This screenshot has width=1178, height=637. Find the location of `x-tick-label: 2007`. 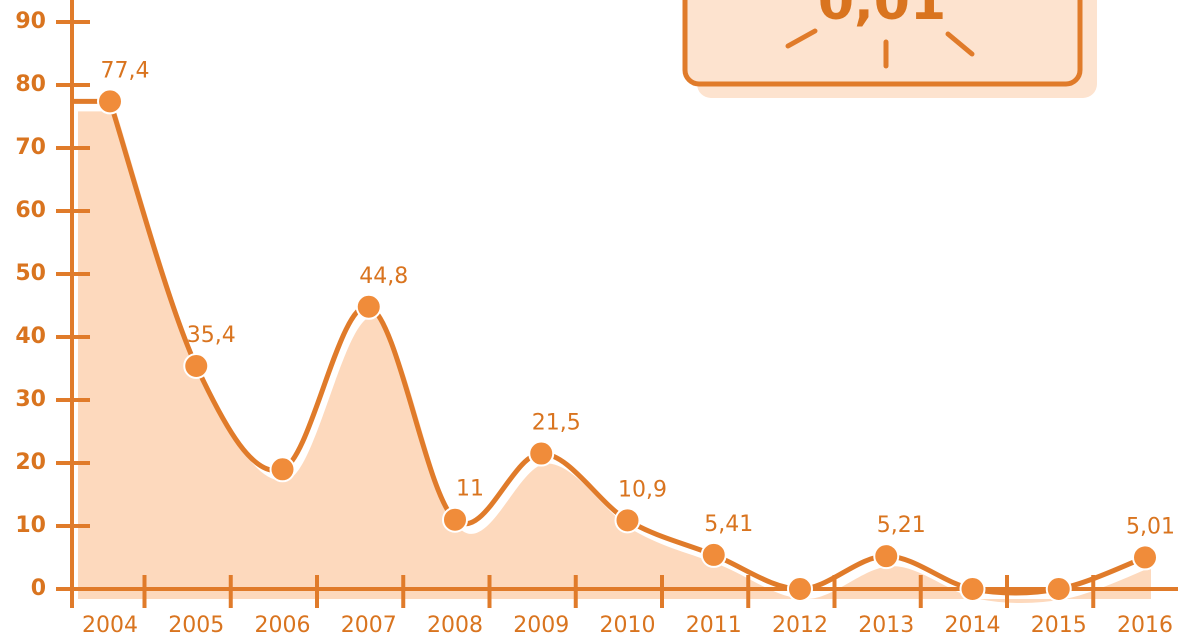

x-tick-label: 2007 is located at coordinates (369, 625).